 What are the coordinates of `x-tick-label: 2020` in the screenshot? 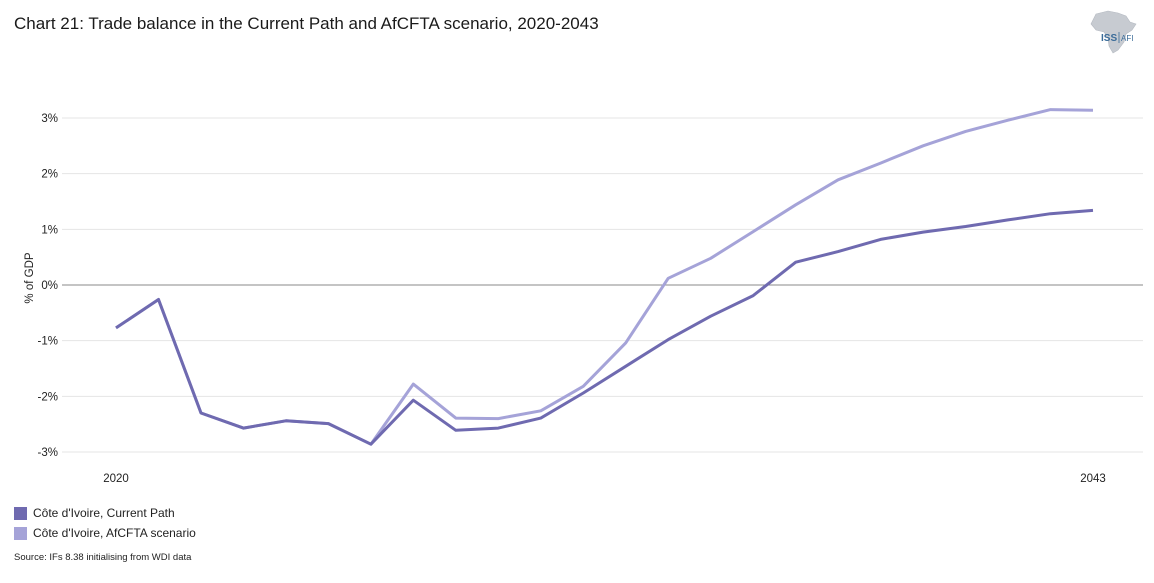 It's located at (116, 479).